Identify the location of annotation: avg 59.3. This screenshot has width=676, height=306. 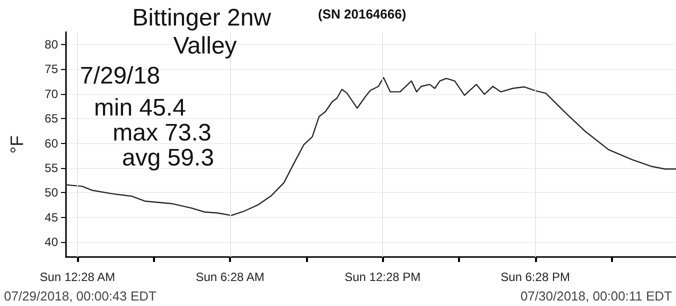
(168, 158).